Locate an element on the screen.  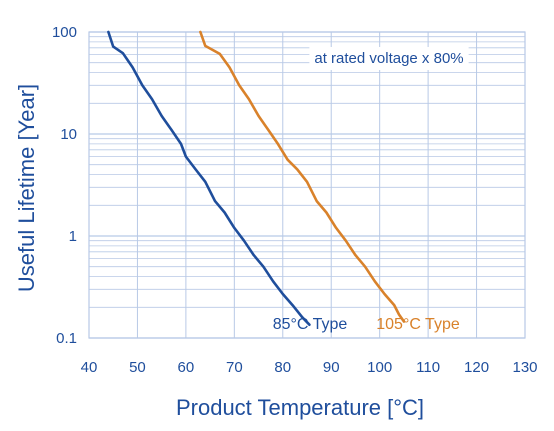
y-tick-label: 10 is located at coordinates (68, 134).